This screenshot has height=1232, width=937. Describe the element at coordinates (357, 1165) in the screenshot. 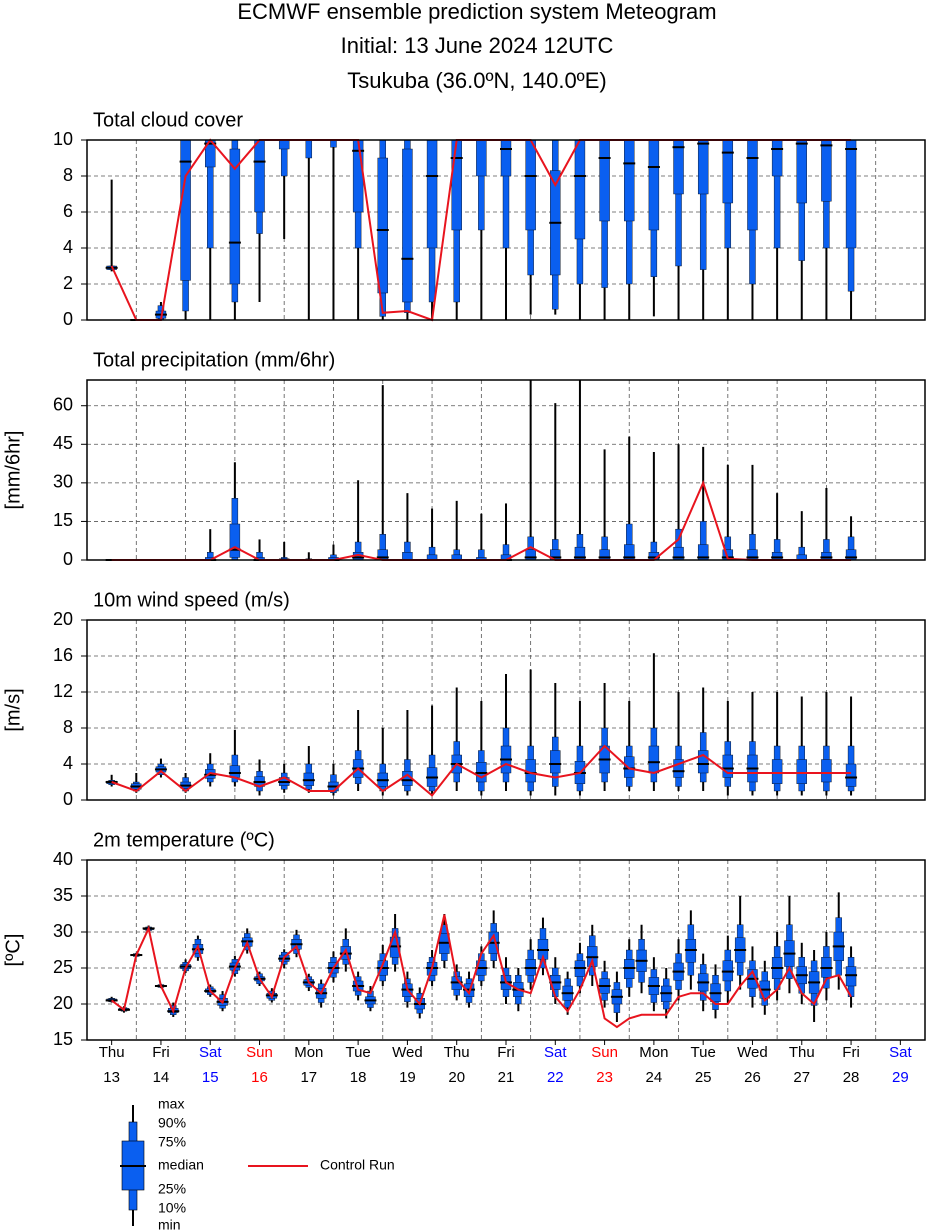

I see `legend-control-label: Control Run` at that location.